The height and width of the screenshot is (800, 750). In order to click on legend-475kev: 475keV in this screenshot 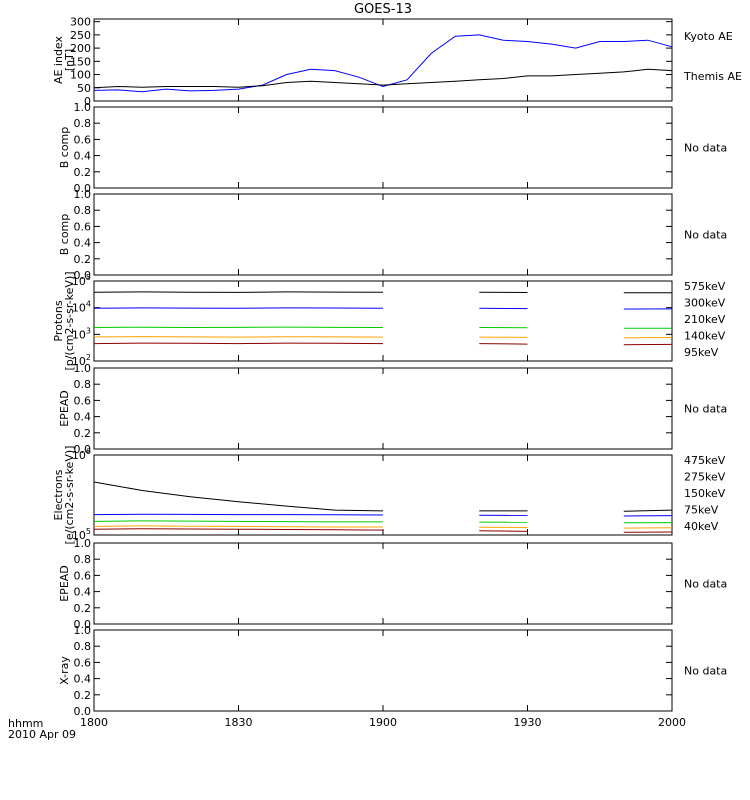, I will do `click(705, 460)`.